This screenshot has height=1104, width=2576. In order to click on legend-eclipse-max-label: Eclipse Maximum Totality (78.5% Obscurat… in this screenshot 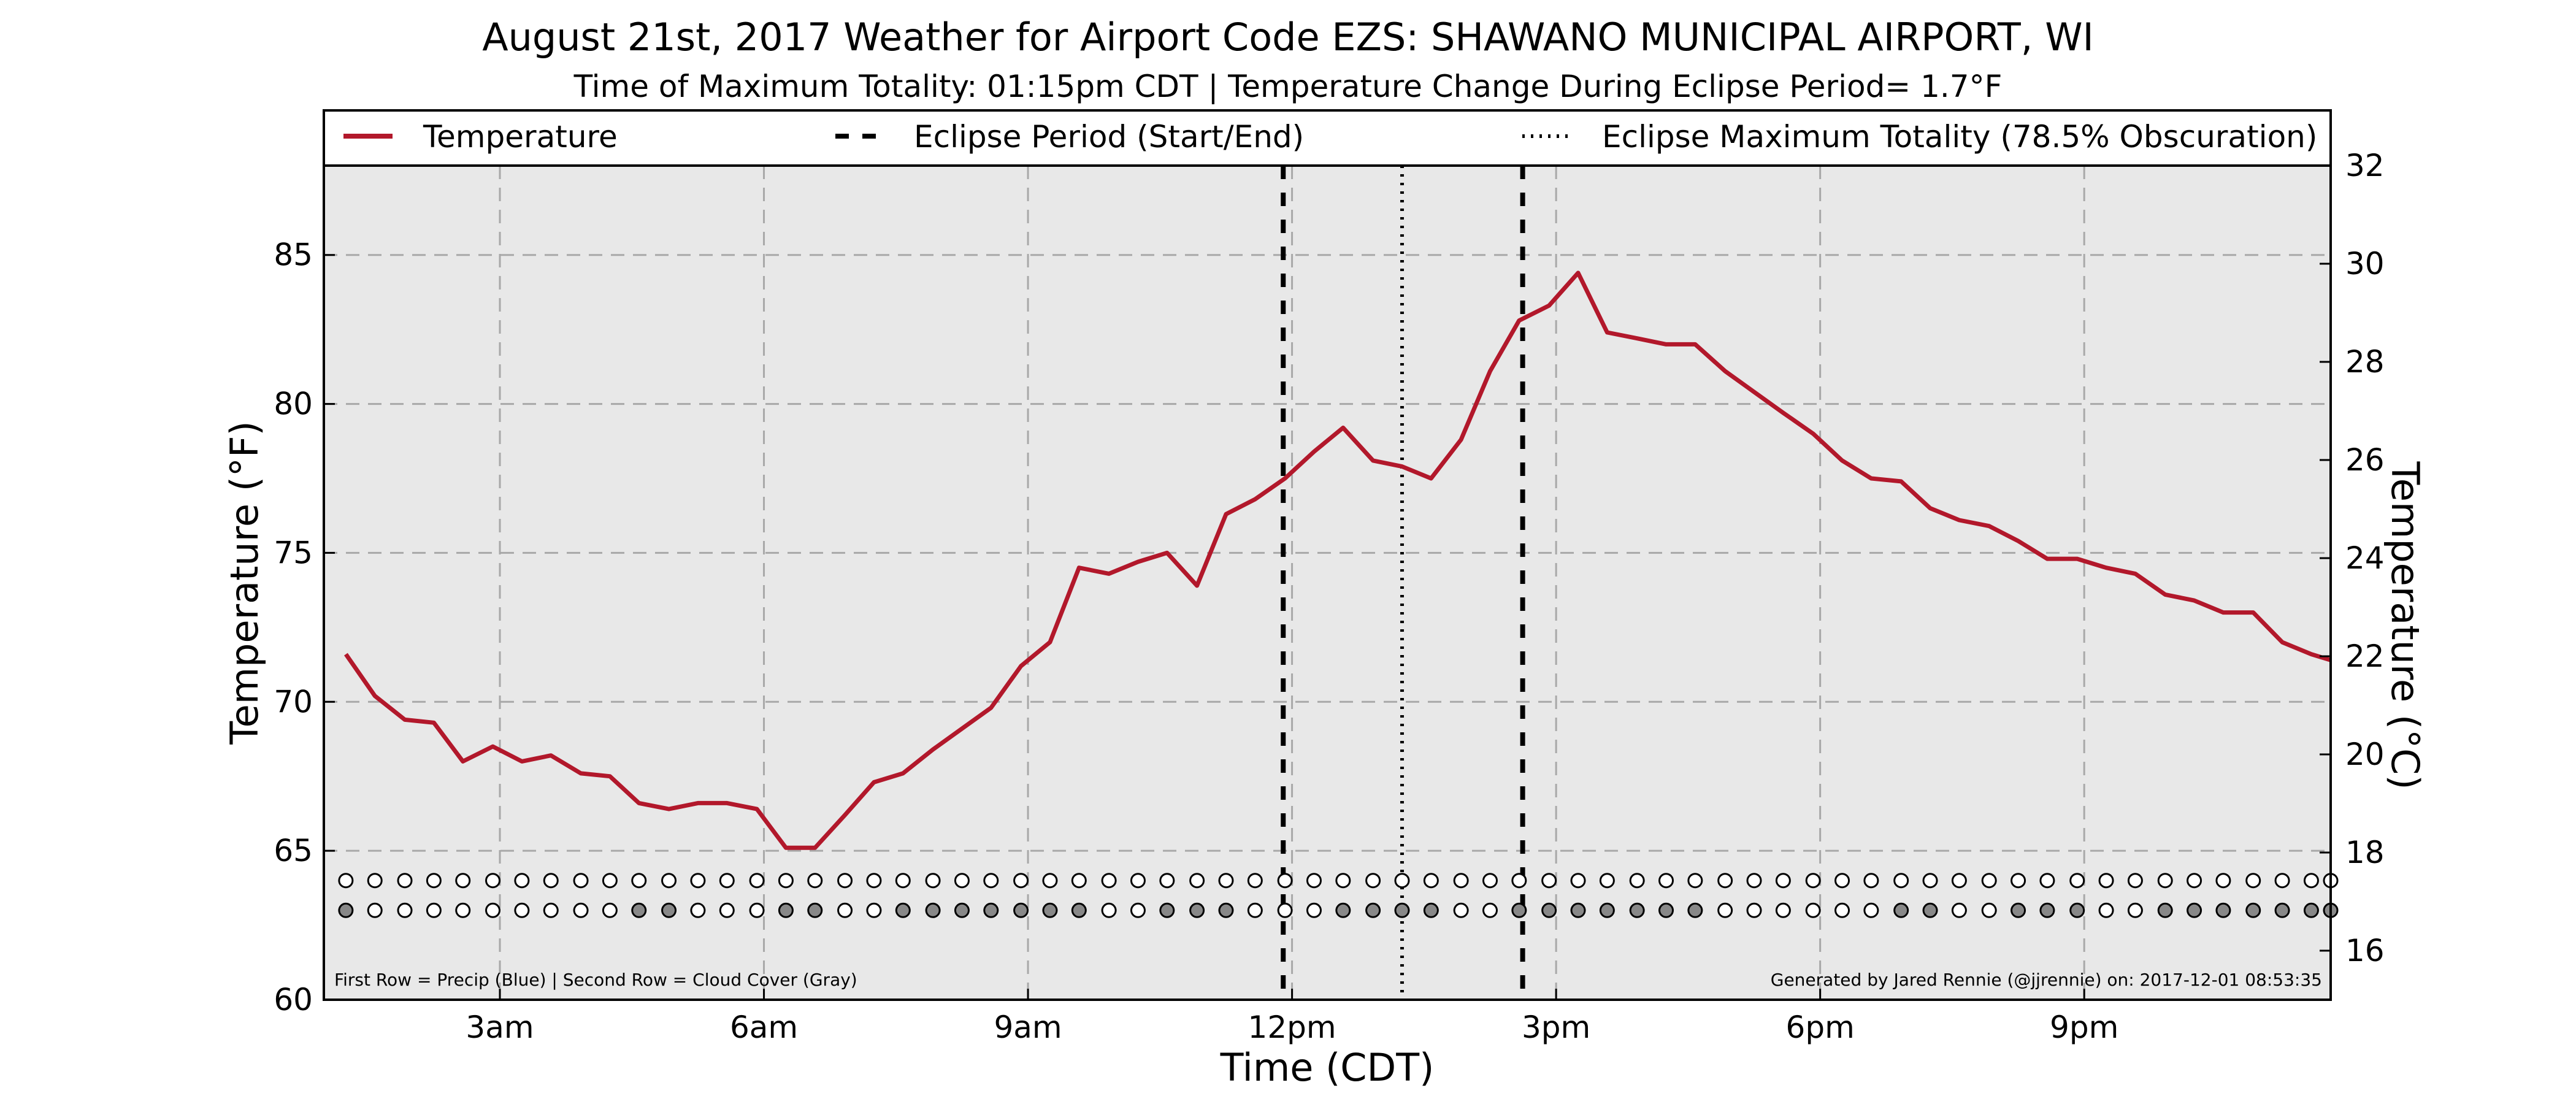, I will do `click(1959, 137)`.